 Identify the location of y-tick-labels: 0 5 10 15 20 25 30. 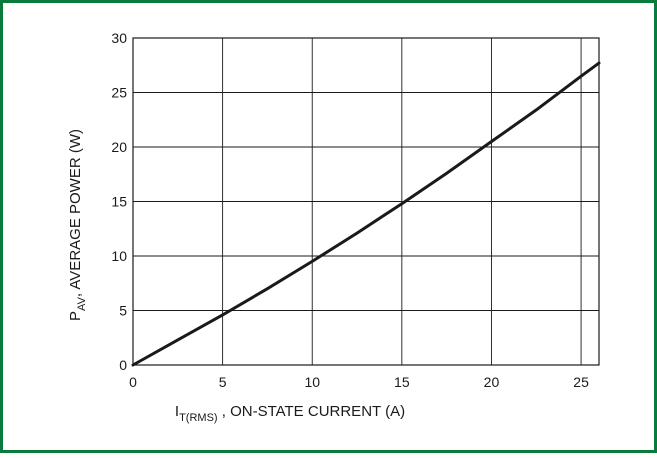
(119, 201).